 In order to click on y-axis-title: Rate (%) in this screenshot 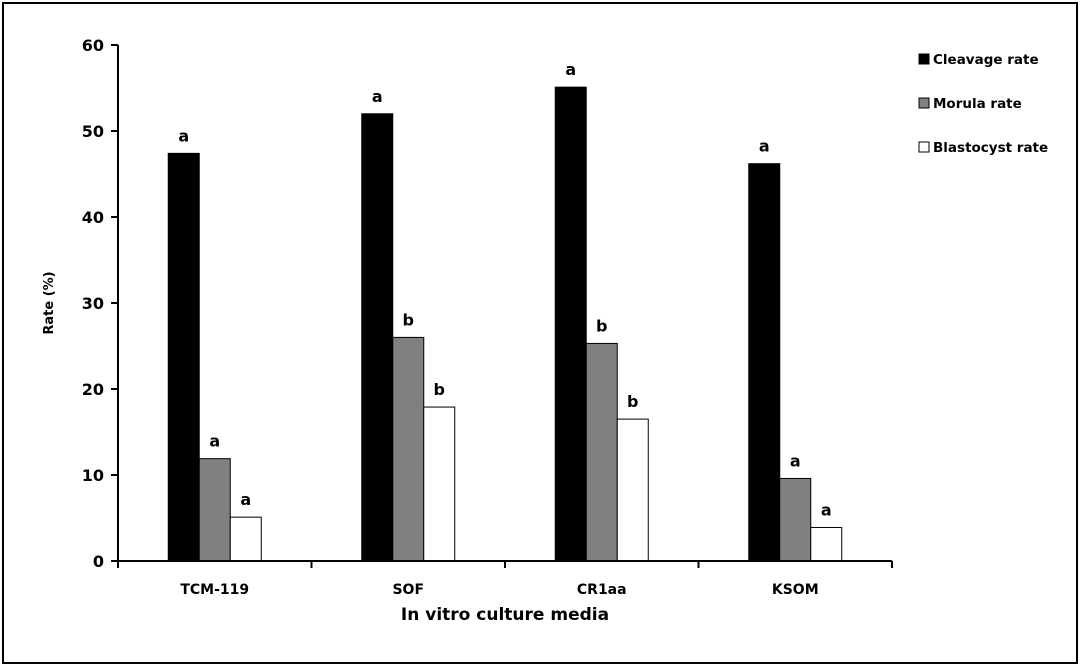, I will do `click(49, 302)`.